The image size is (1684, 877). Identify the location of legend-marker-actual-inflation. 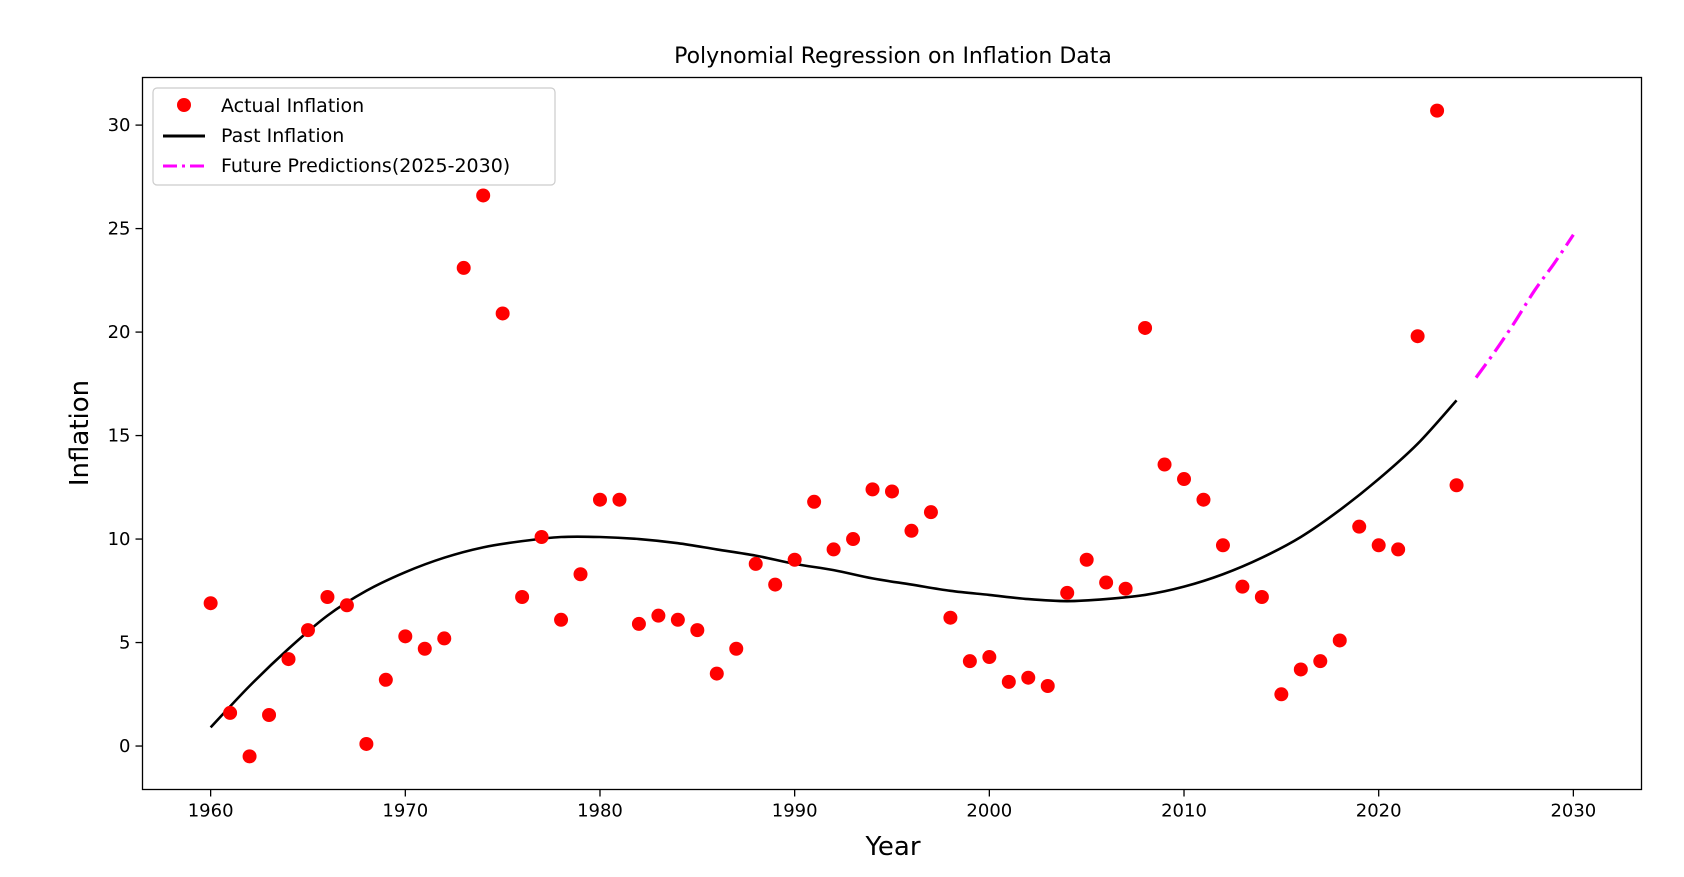
(184, 105).